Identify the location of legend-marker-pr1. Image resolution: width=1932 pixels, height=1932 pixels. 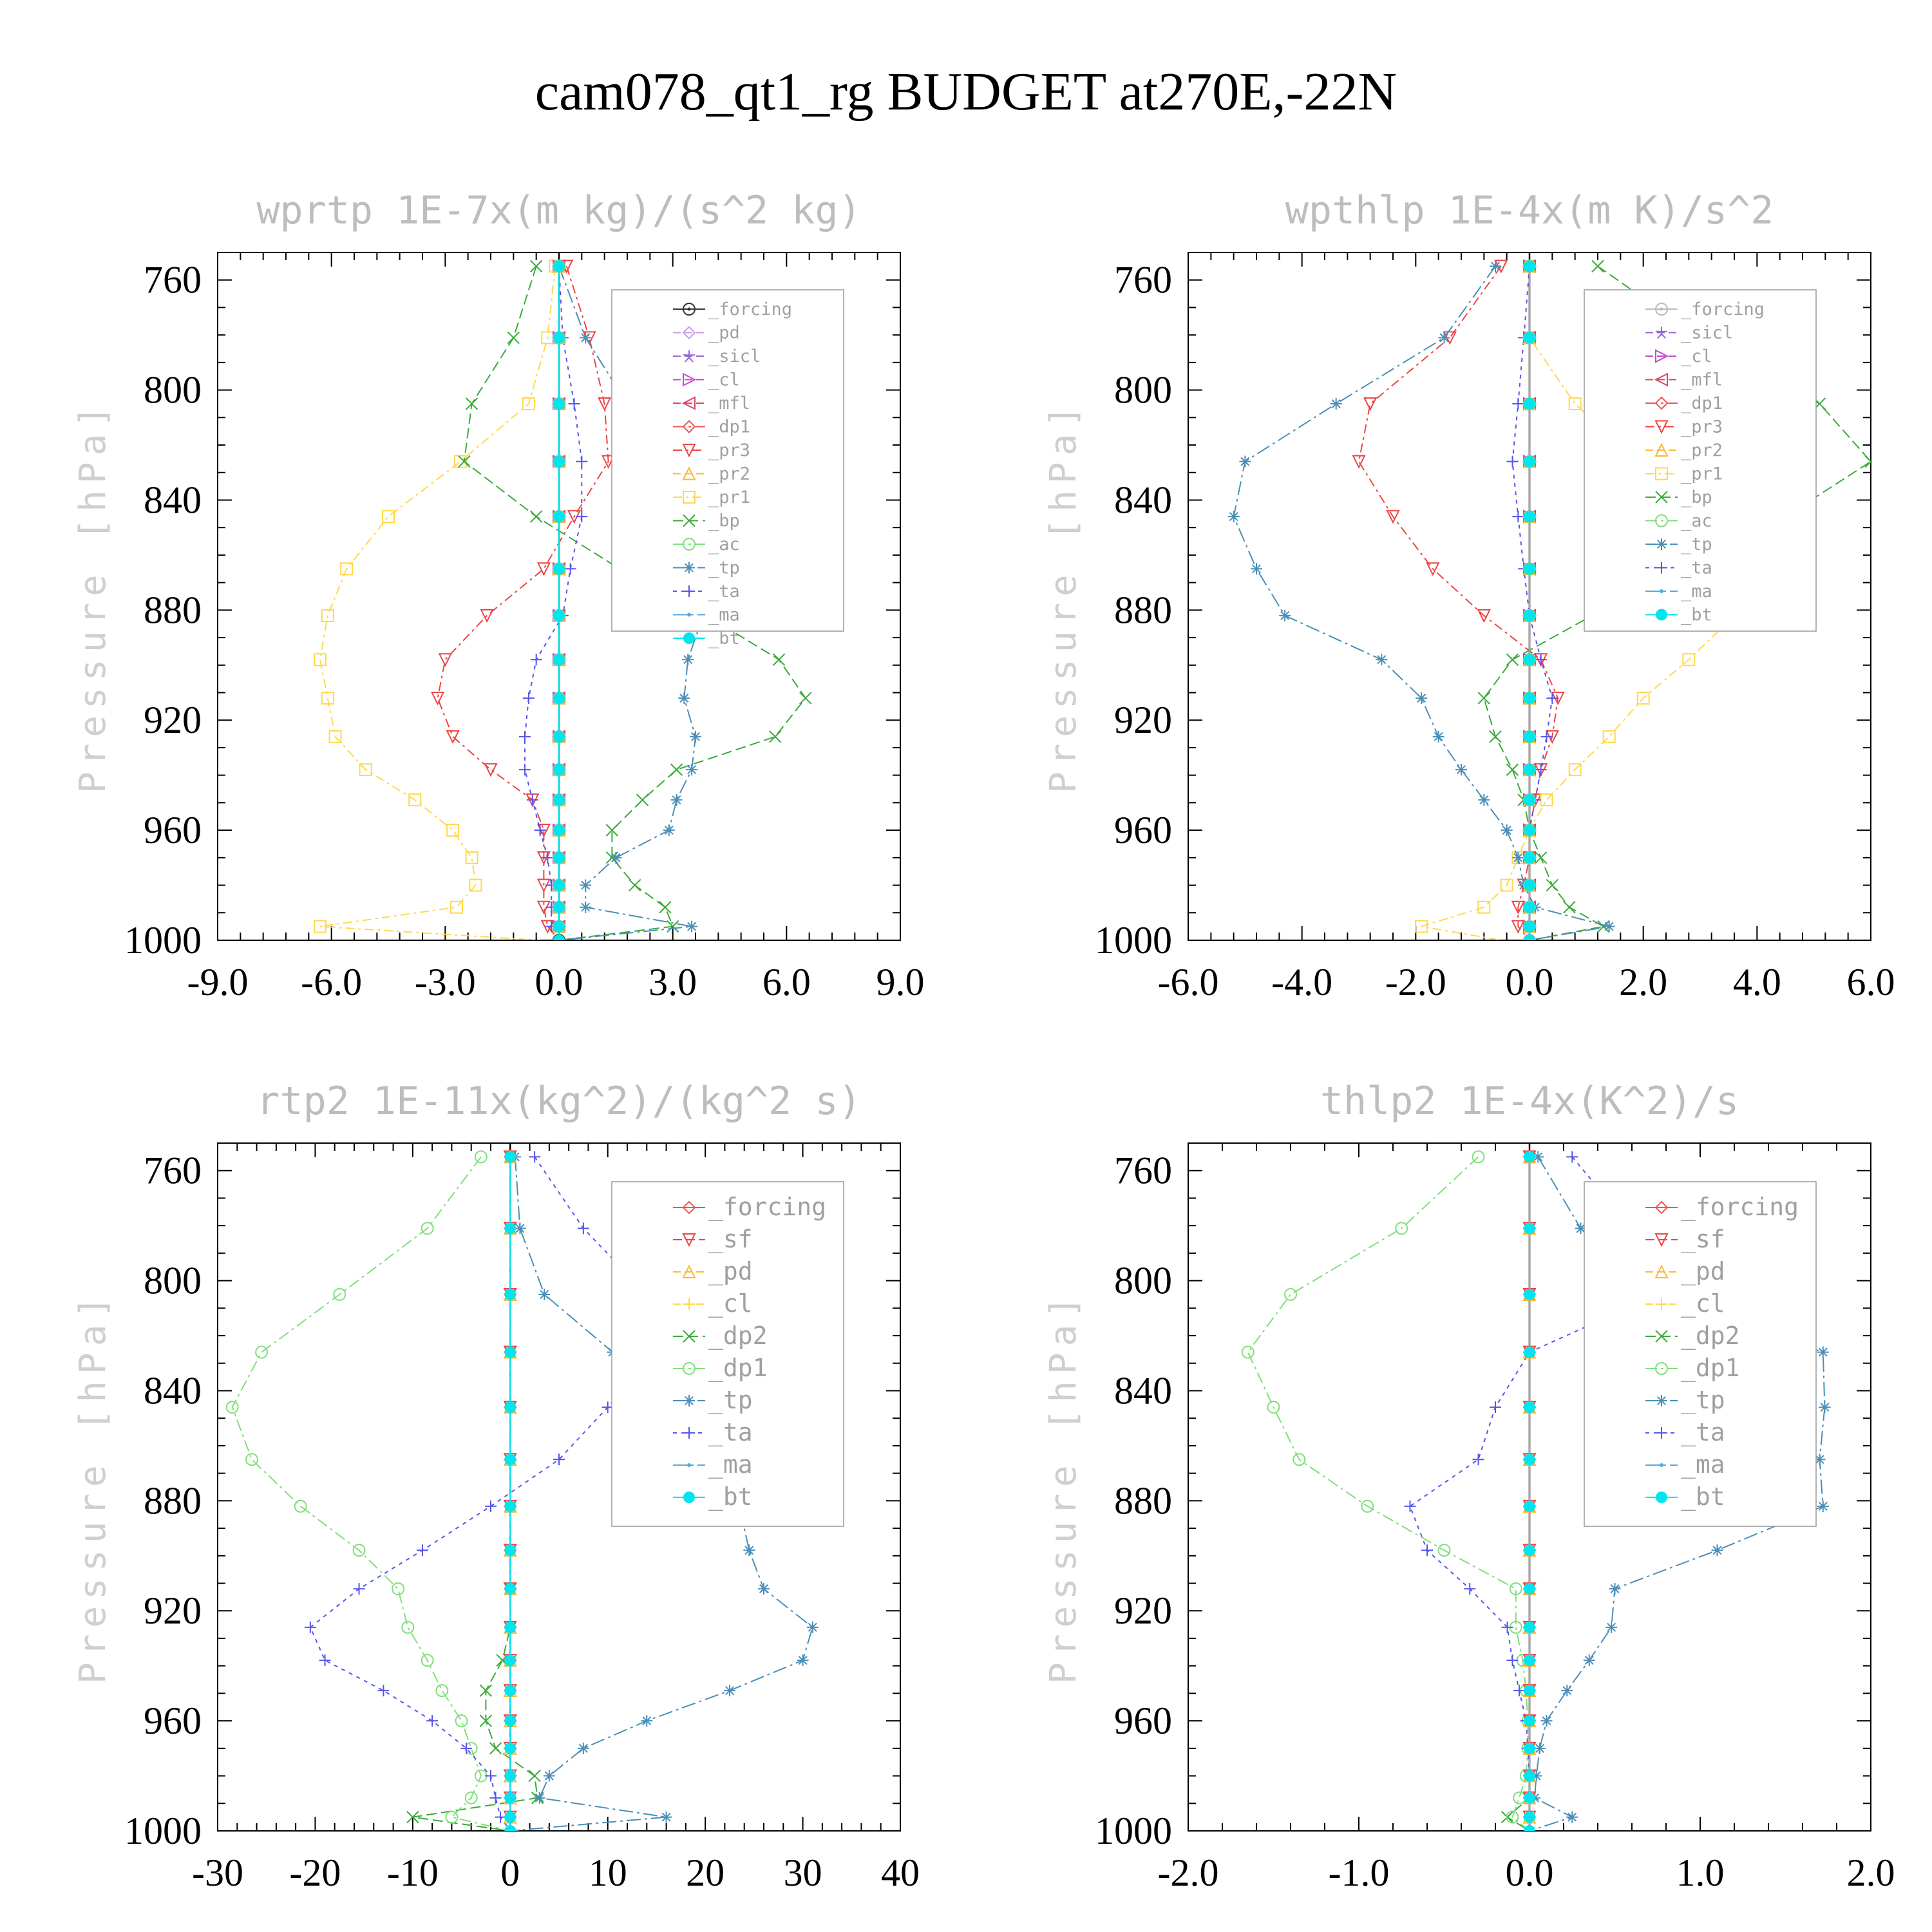
(689, 497).